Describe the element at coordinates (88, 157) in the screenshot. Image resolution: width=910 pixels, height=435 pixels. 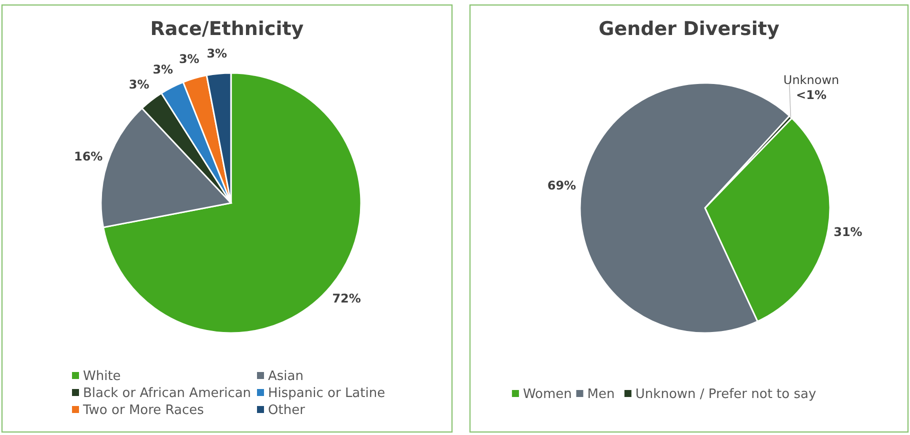
I see `data-label: 16%` at that location.